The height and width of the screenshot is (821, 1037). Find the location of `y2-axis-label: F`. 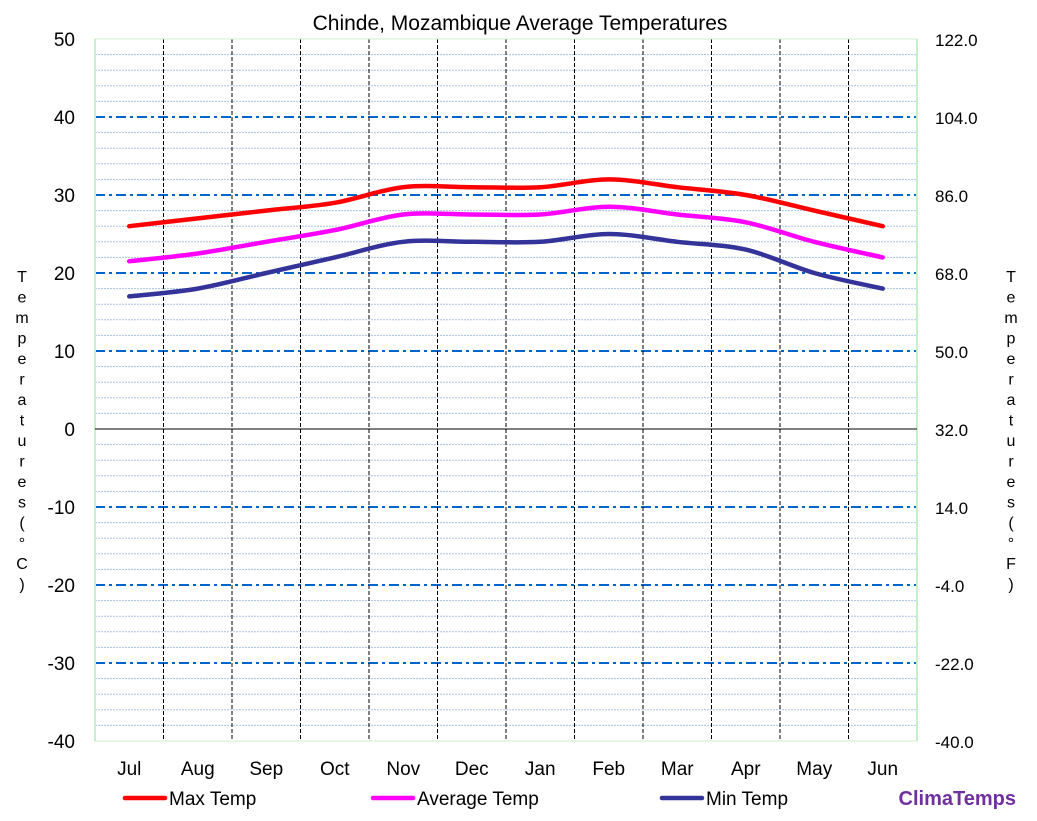

y2-axis-label: F is located at coordinates (1011, 564).